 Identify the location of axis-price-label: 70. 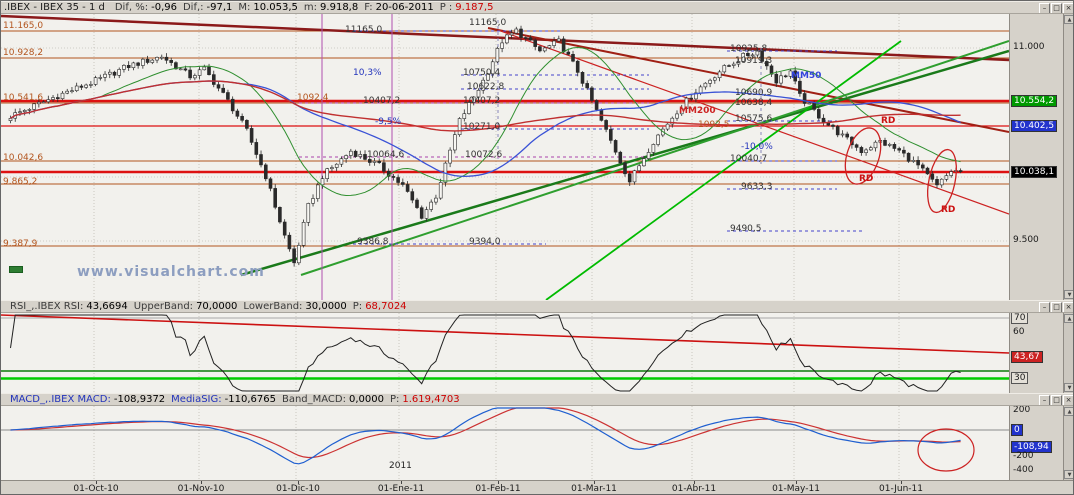
(1020, 318).